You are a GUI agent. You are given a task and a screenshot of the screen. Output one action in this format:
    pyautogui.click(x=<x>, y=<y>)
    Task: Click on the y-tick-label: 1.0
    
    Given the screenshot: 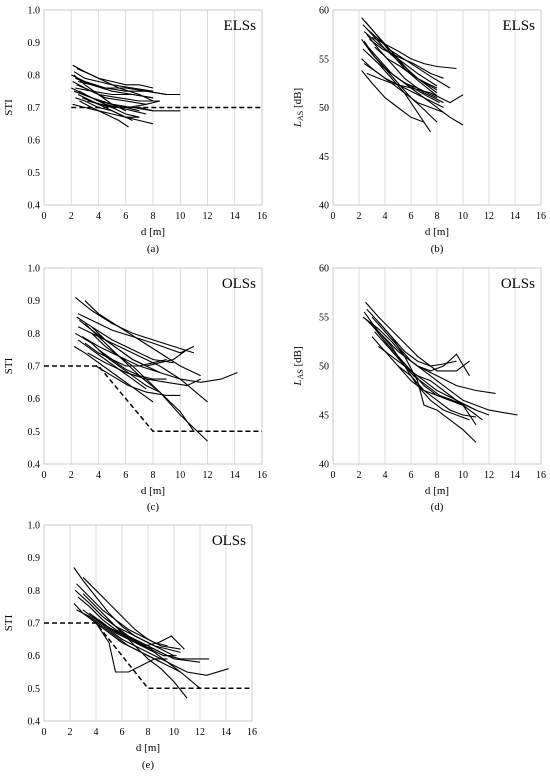 What is the action you would take?
    pyautogui.click(x=34, y=11)
    